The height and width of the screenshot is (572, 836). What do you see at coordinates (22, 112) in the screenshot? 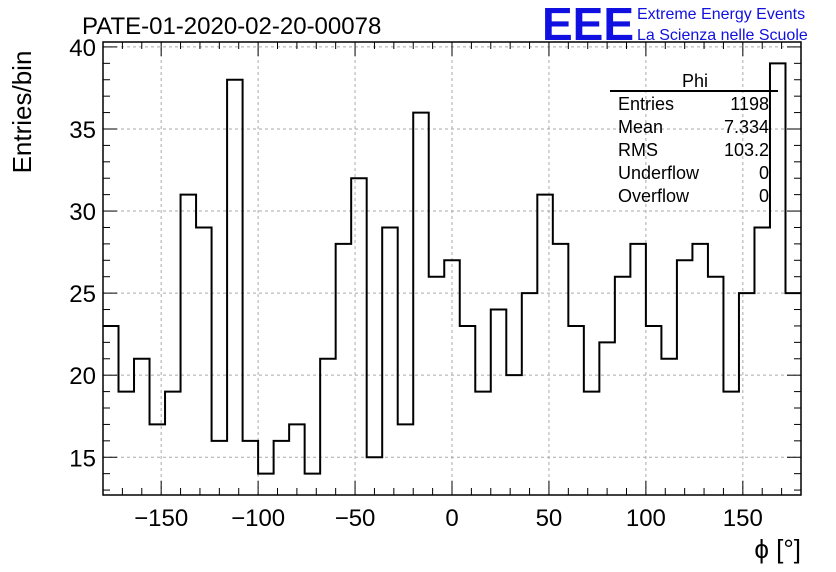
I see `y-axis-label: Entries/bin` at bounding box center [22, 112].